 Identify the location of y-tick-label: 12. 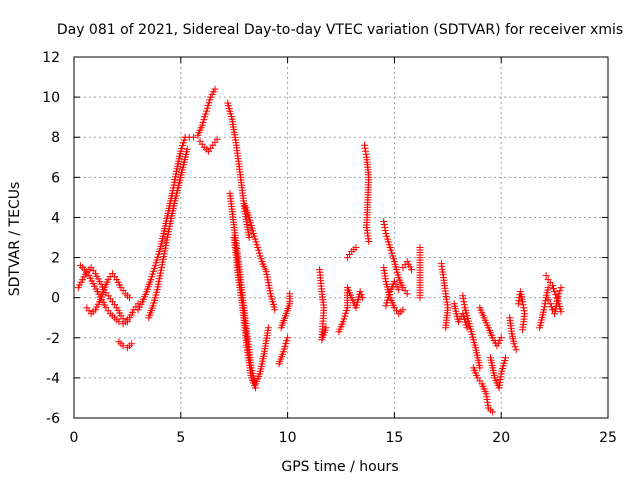
(51, 58).